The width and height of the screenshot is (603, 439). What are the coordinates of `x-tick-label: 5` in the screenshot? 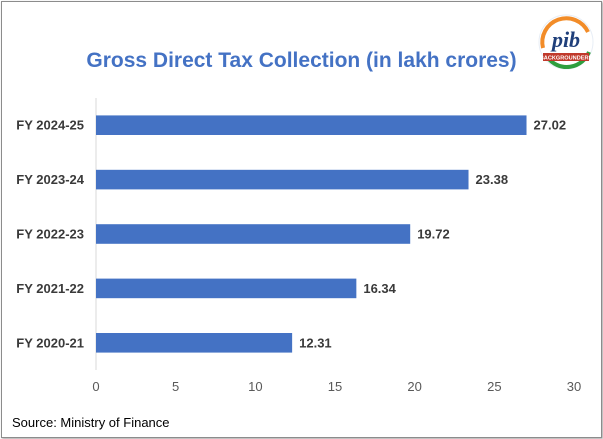 It's located at (175, 386).